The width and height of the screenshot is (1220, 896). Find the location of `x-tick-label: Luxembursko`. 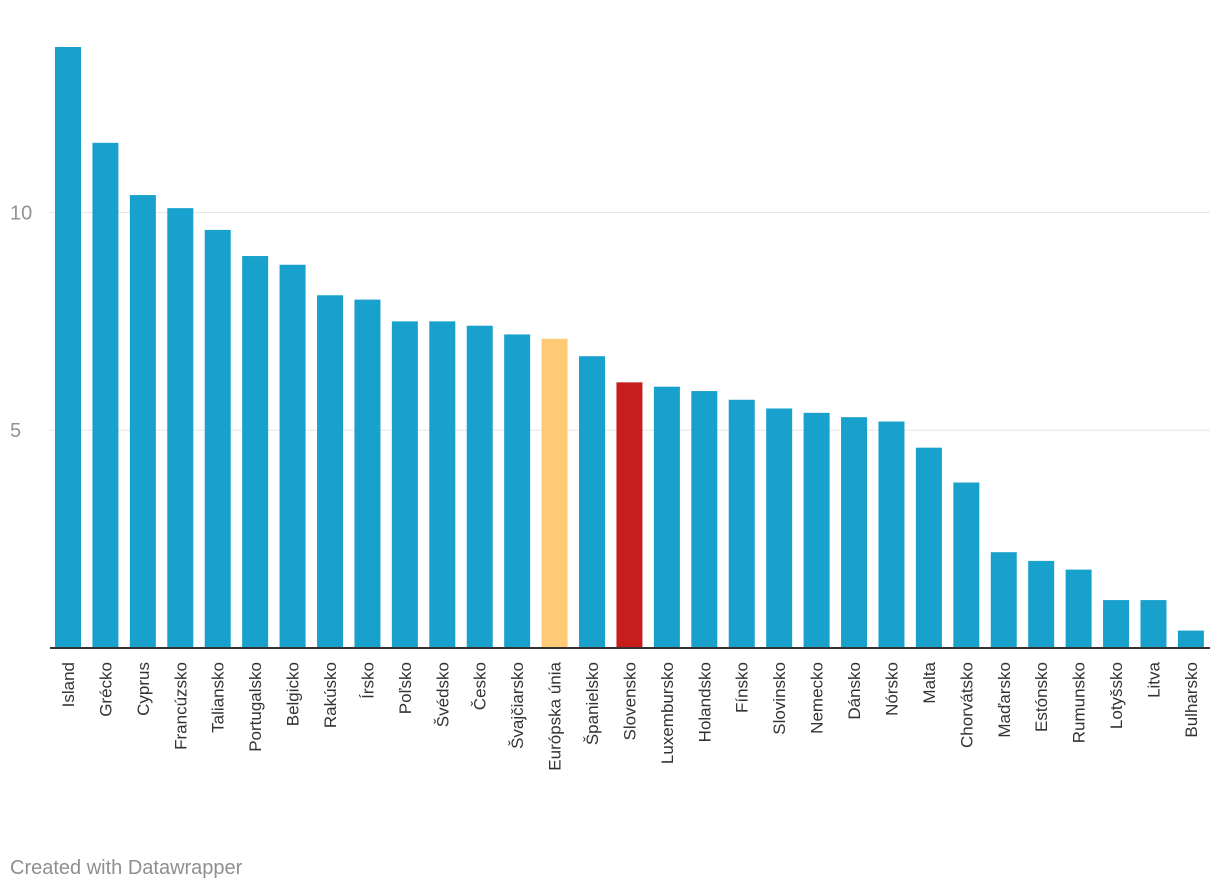

x-tick-label: Luxembursko is located at coordinates (667, 713).